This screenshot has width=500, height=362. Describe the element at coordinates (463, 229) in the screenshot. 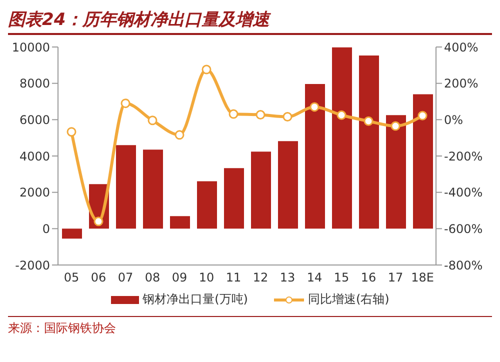

I see `y2-tick-label: -600%` at that location.